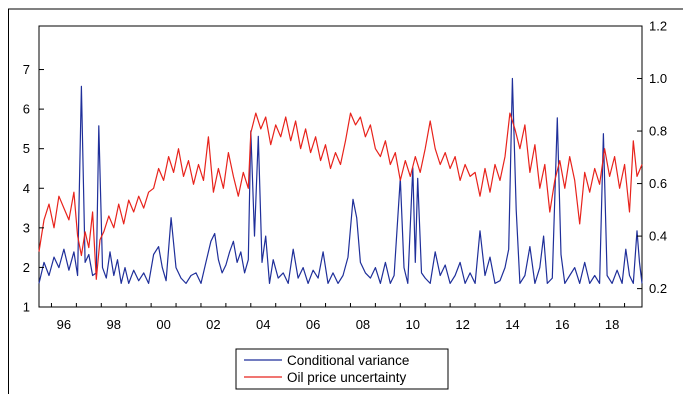  What do you see at coordinates (263, 324) in the screenshot?
I see `x-tick-label: 04` at bounding box center [263, 324].